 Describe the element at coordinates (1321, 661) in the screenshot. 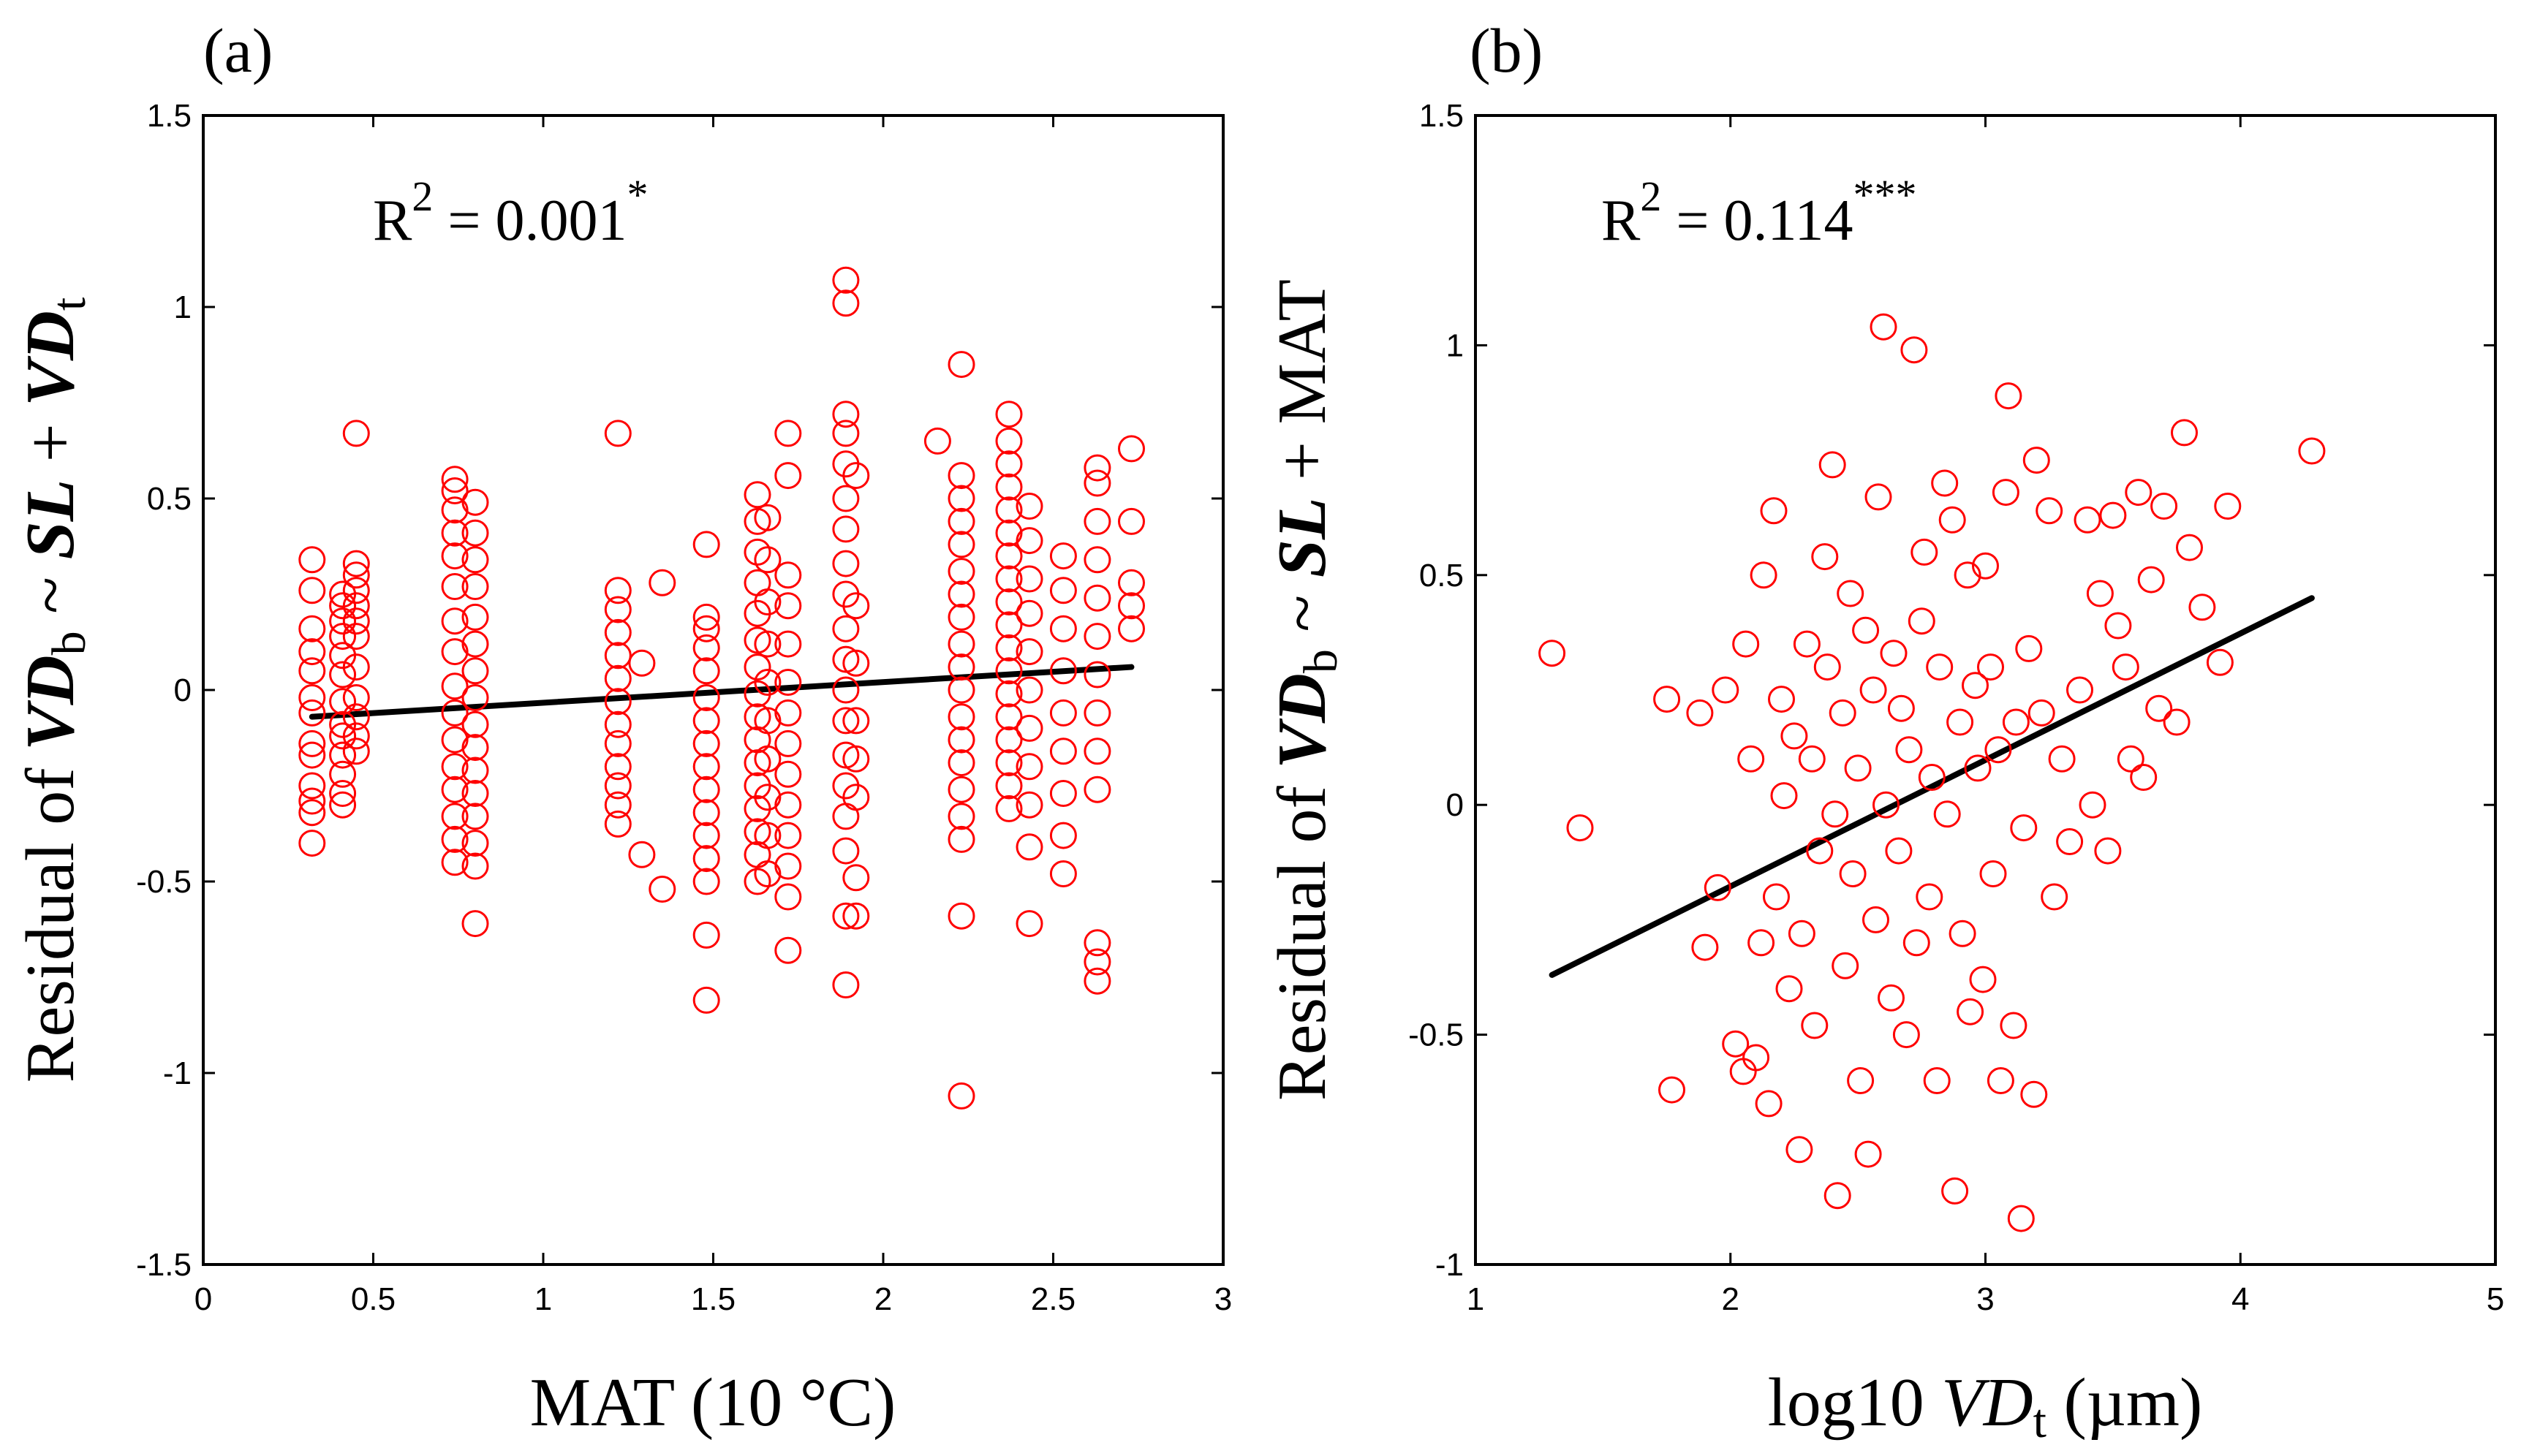

I see `panel-b-y-resp-sub: b` at that location.